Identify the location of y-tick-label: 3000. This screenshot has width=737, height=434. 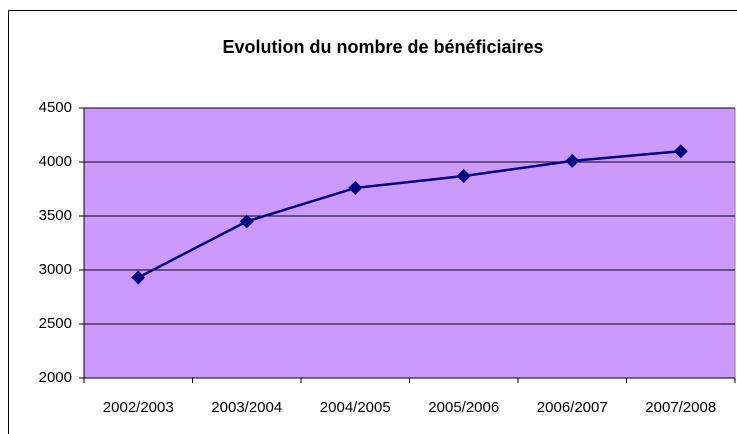
(55, 269).